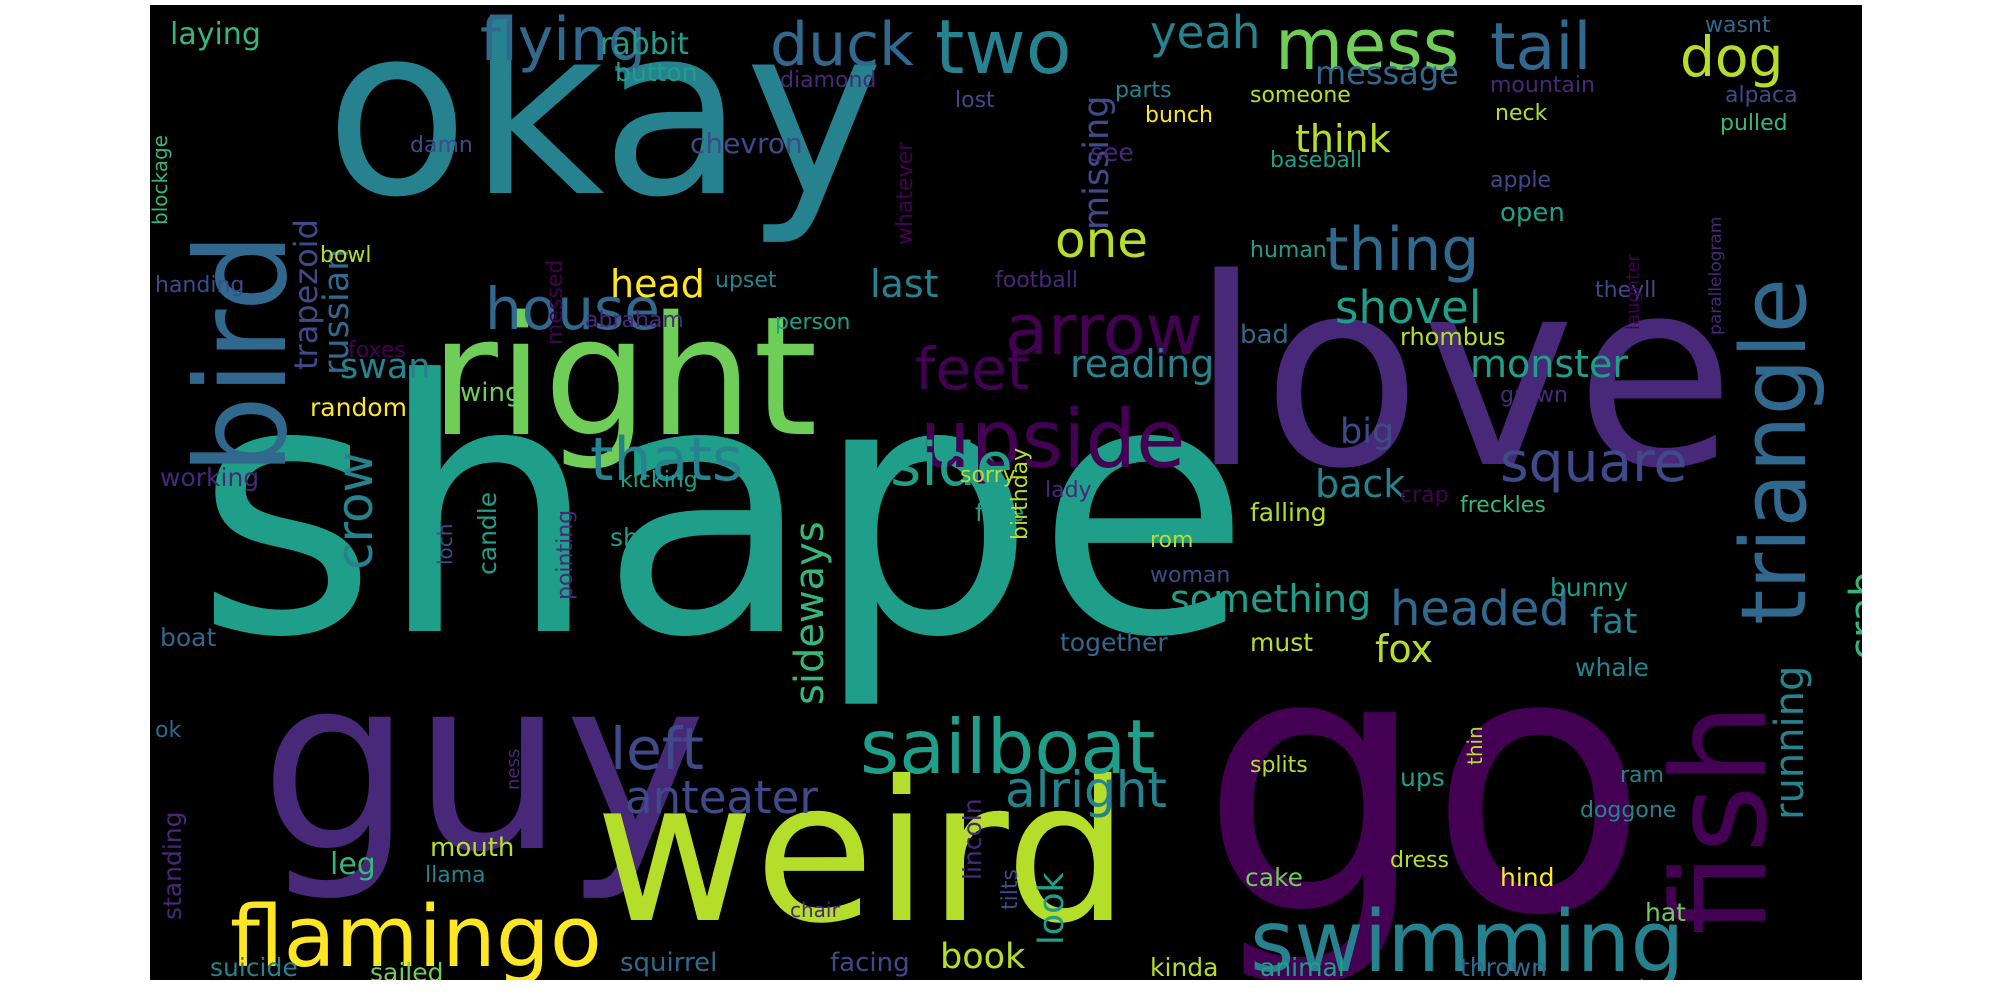  I want to click on cloud-word-lincoln: lincoln, so click(972, 839).